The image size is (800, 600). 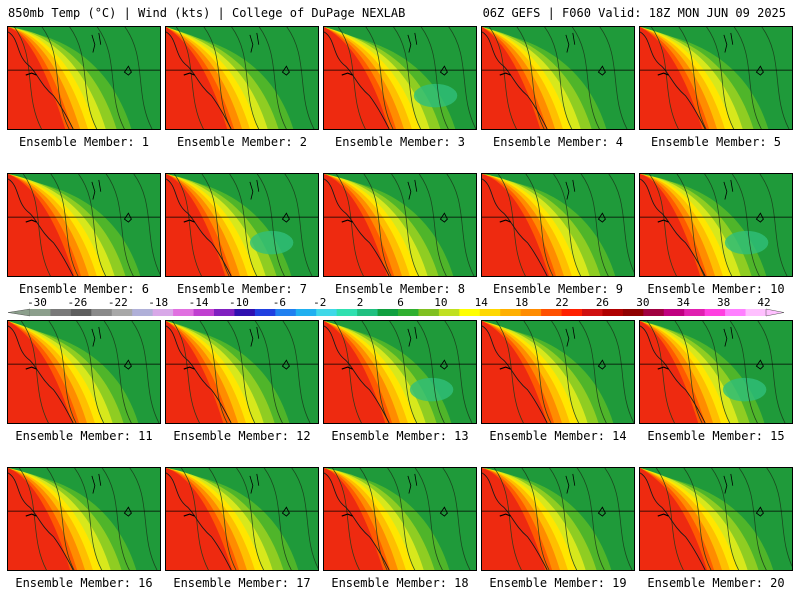 I want to click on ensemble-member-label: Ensemble Member: 11, so click(x=84, y=436).